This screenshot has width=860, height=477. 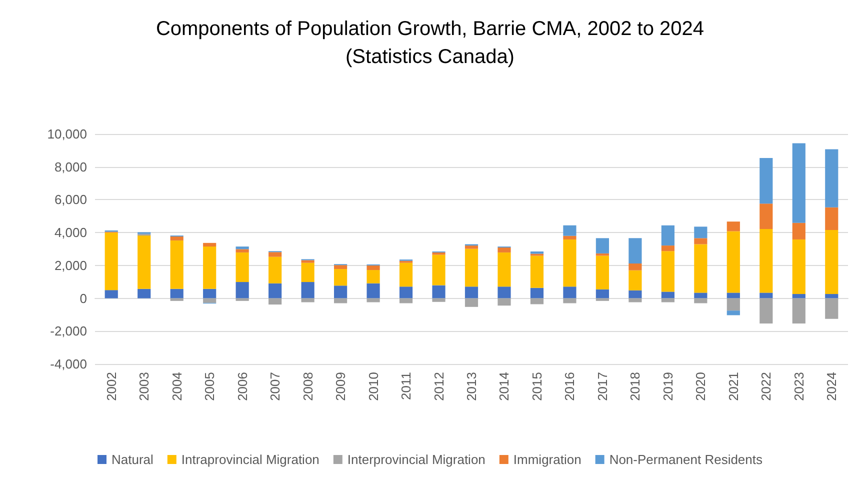 What do you see at coordinates (70, 200) in the screenshot?
I see `y-tick-label: 6,000` at bounding box center [70, 200].